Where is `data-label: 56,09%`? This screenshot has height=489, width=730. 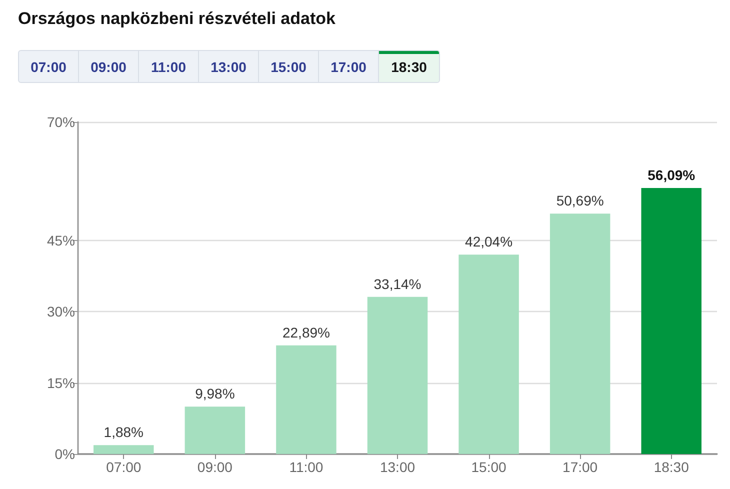
data-label: 56,09% is located at coordinates (672, 174).